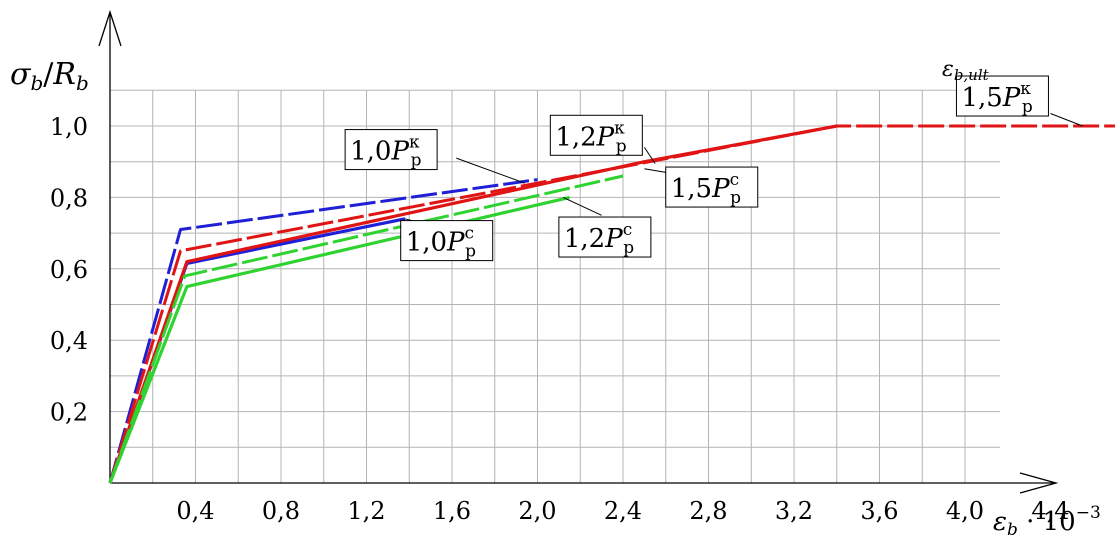 The width and height of the screenshot is (1115, 539). Describe the element at coordinates (948, 69) in the screenshot. I see `ult-label-eps: ε` at that location.